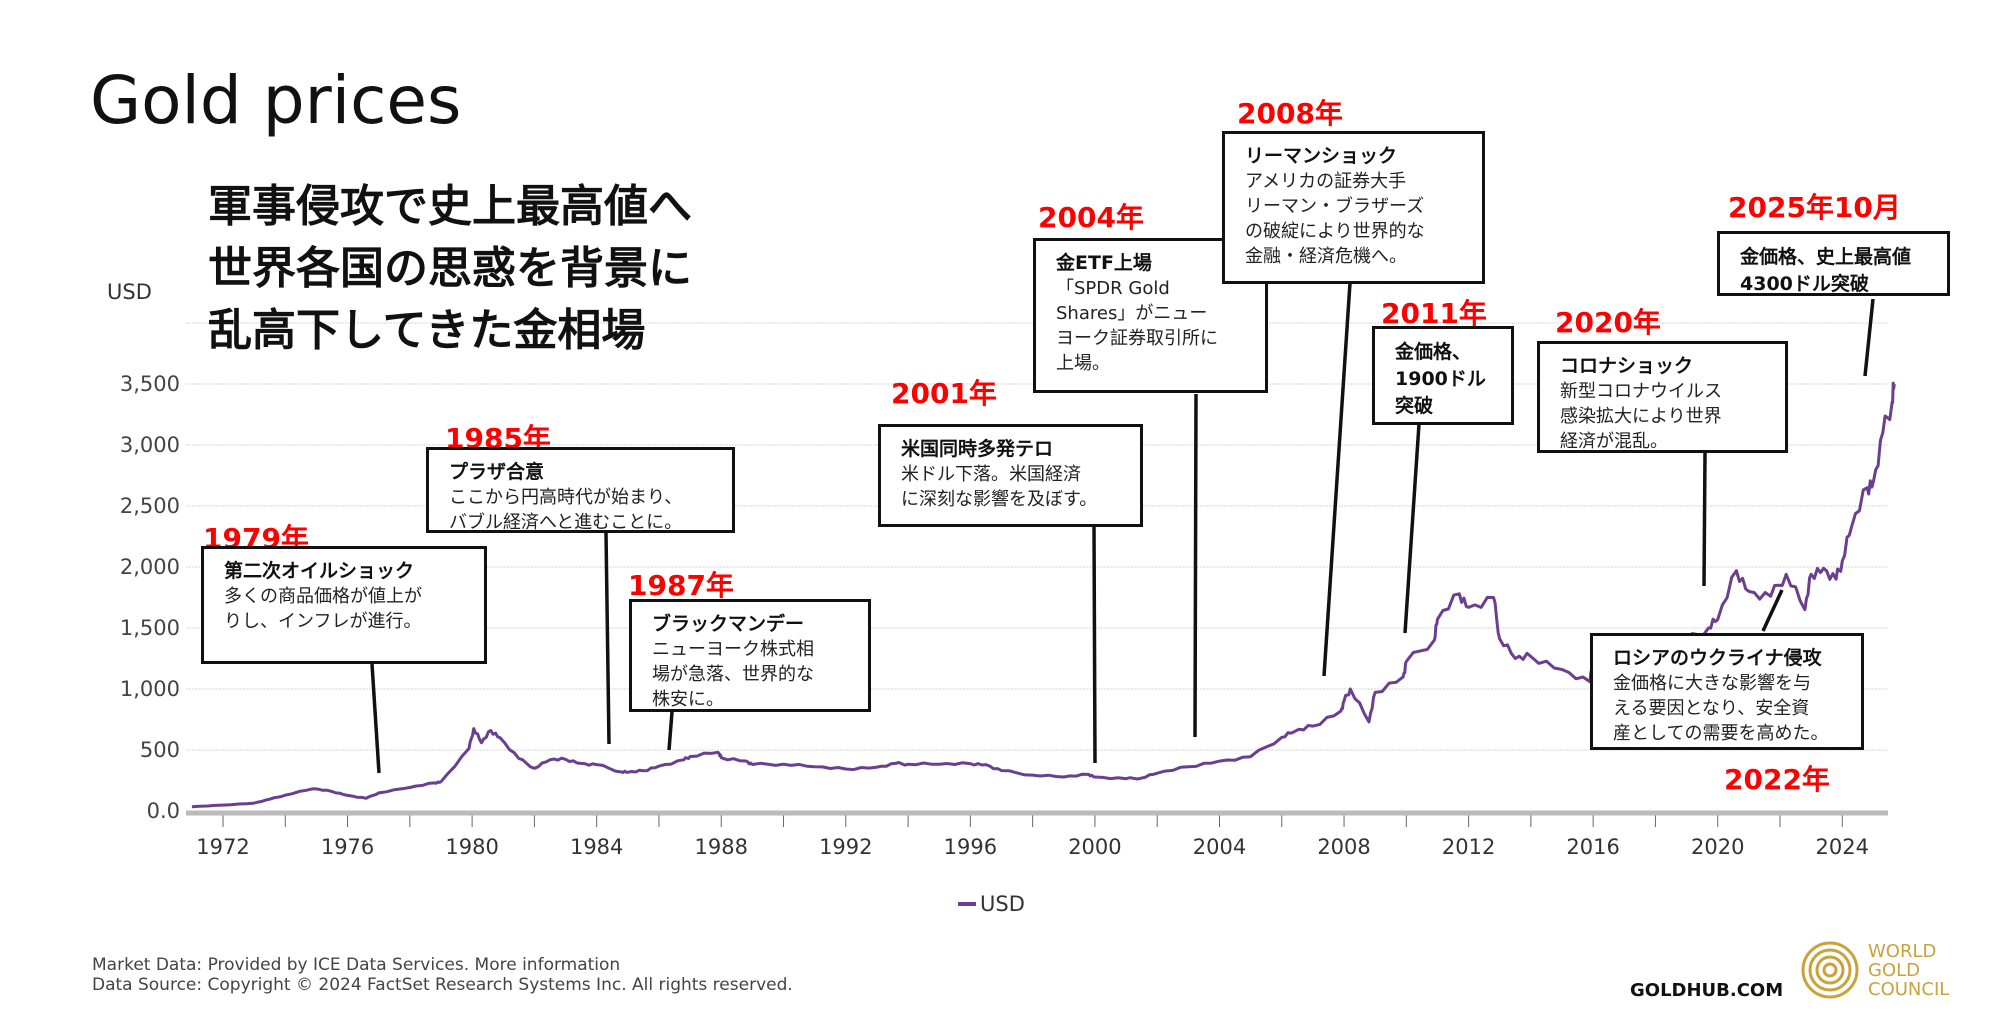 This screenshot has height=1026, width=2000. I want to click on headline-line: 世界各国の思惑を背景に, so click(450, 268).